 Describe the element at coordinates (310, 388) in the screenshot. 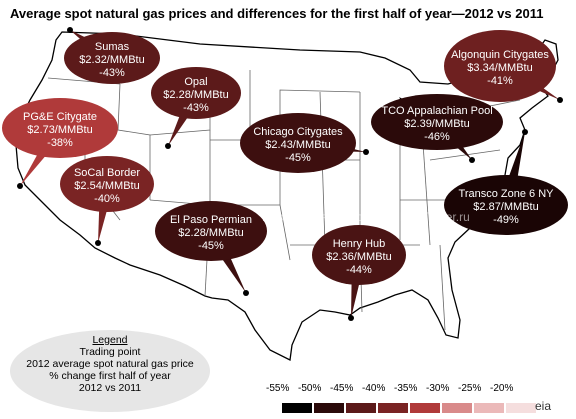

I see `scale-label: -50%` at that location.